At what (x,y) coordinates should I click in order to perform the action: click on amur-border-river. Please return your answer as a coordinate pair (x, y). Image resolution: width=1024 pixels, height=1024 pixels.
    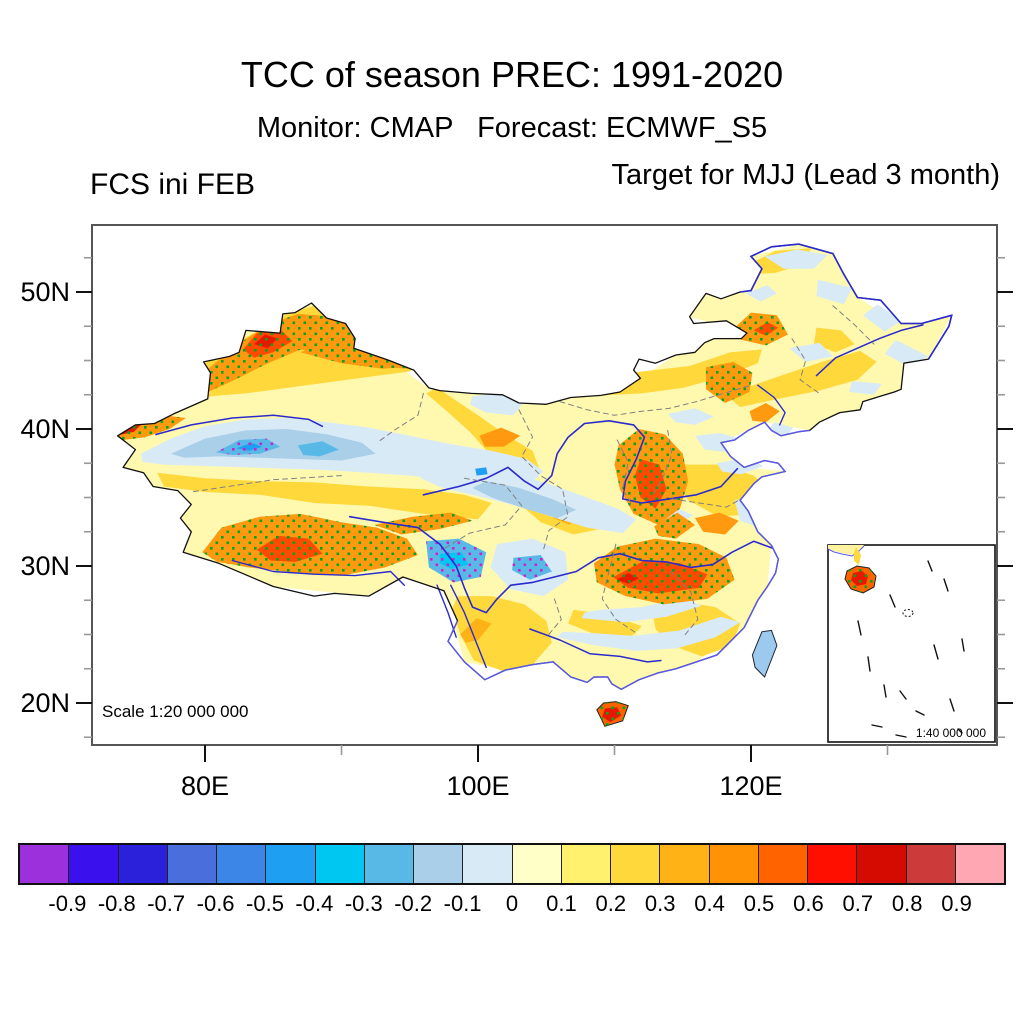
    Looking at the image, I should click on (846, 301).